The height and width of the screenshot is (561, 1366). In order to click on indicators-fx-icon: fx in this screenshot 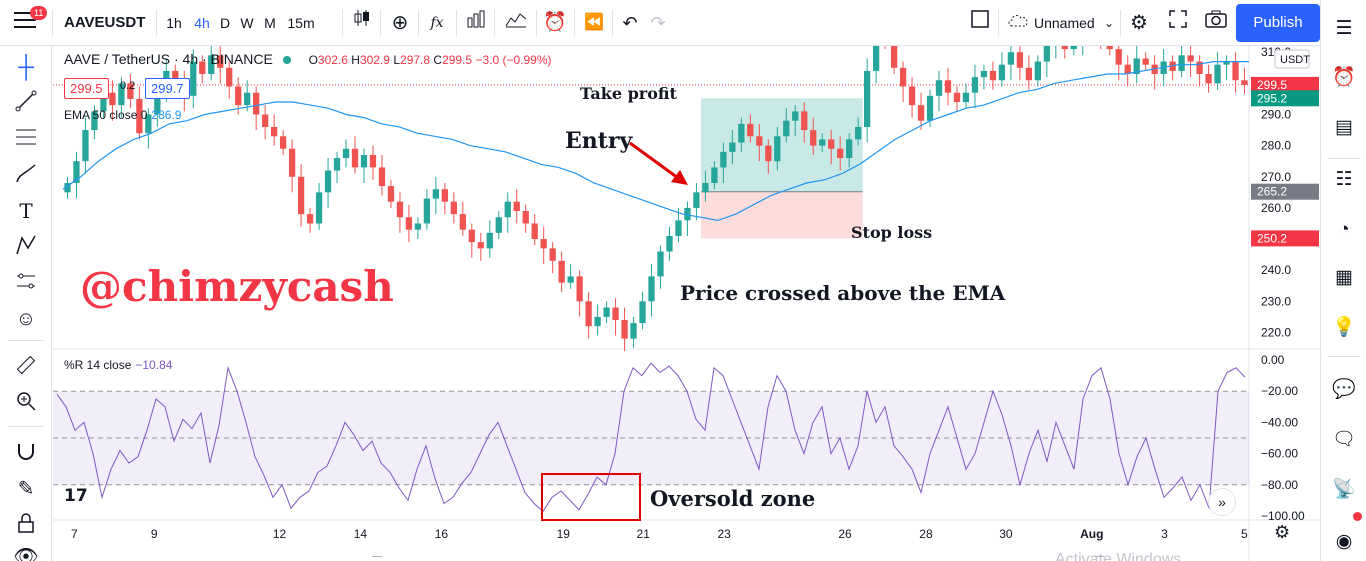, I will do `click(437, 23)`.